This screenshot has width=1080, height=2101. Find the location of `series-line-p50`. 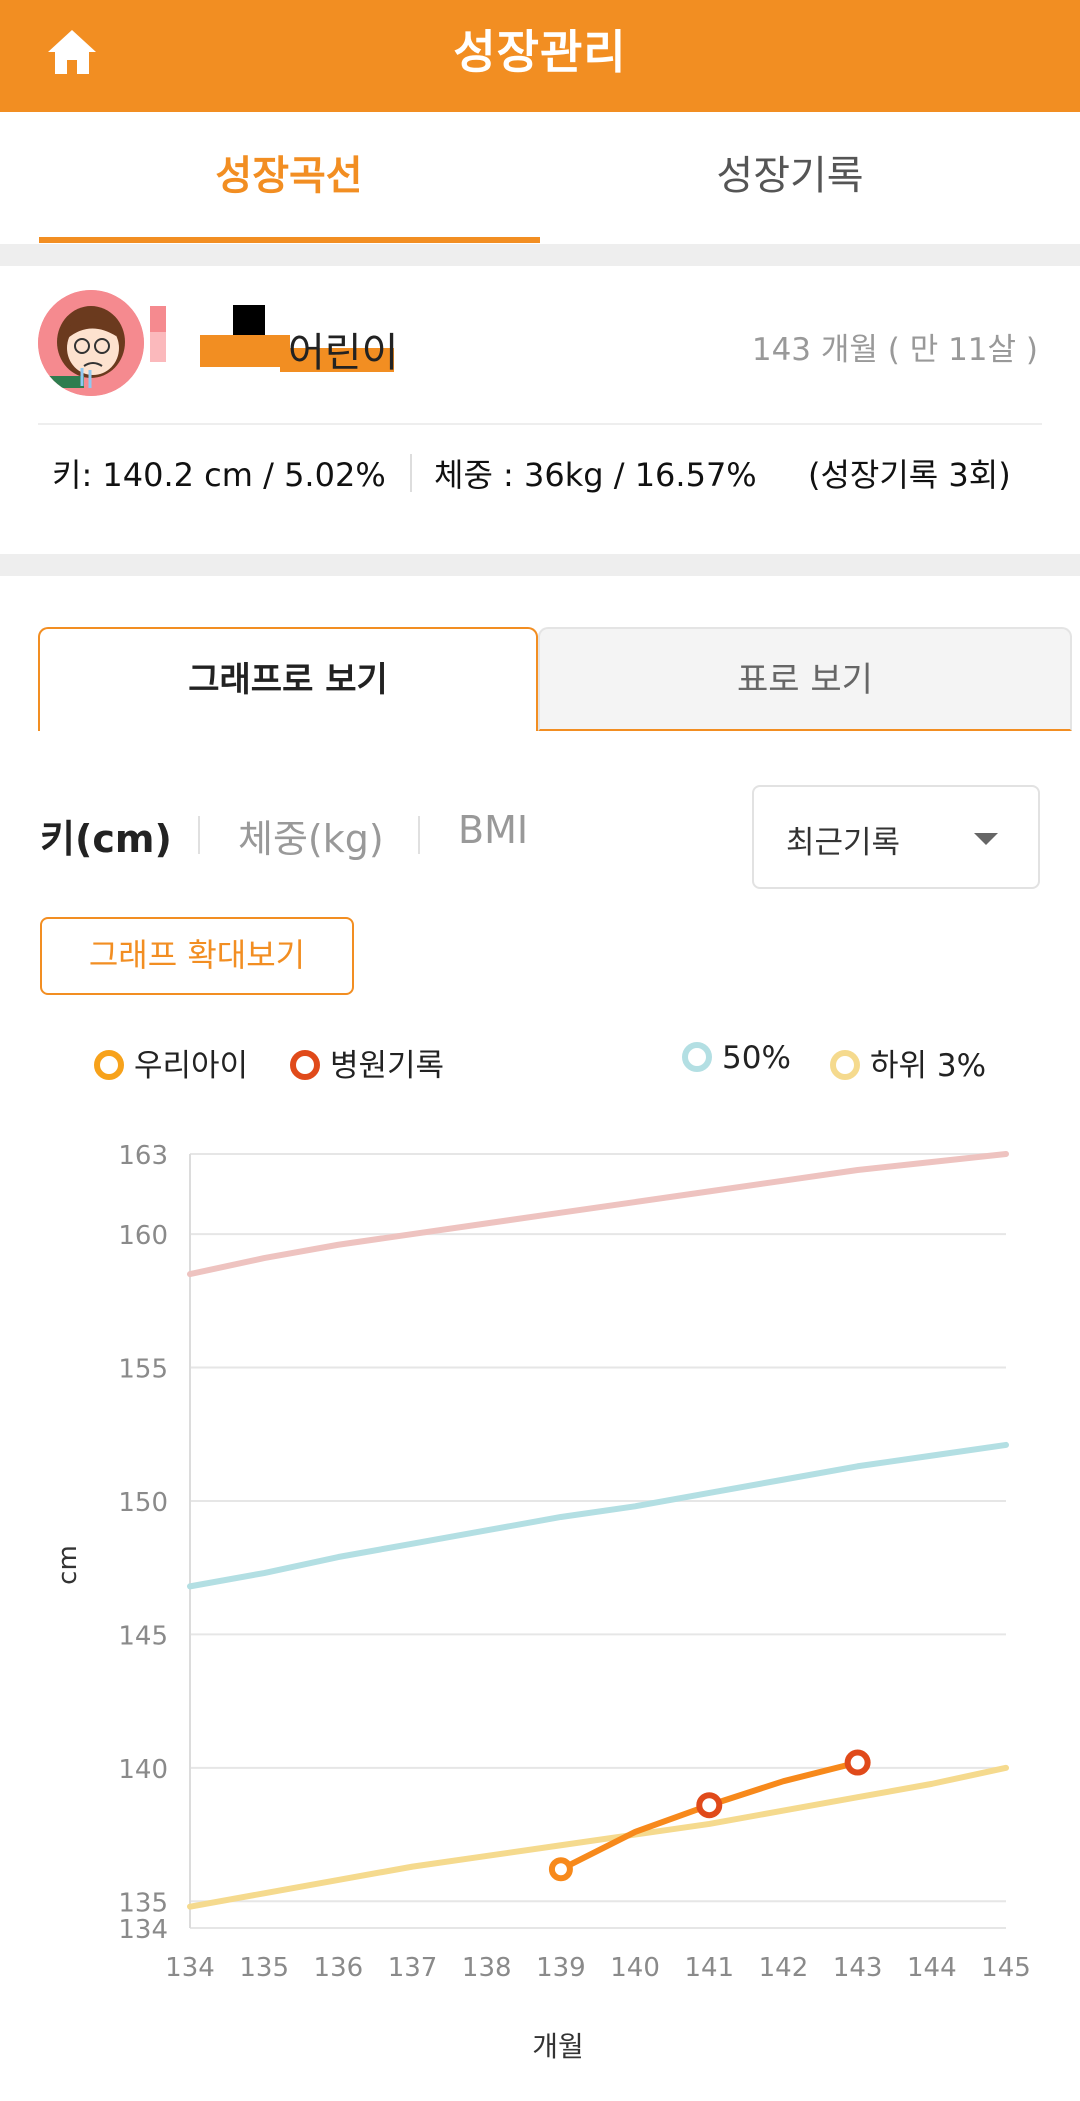

series-line-p50 is located at coordinates (598, 1515).